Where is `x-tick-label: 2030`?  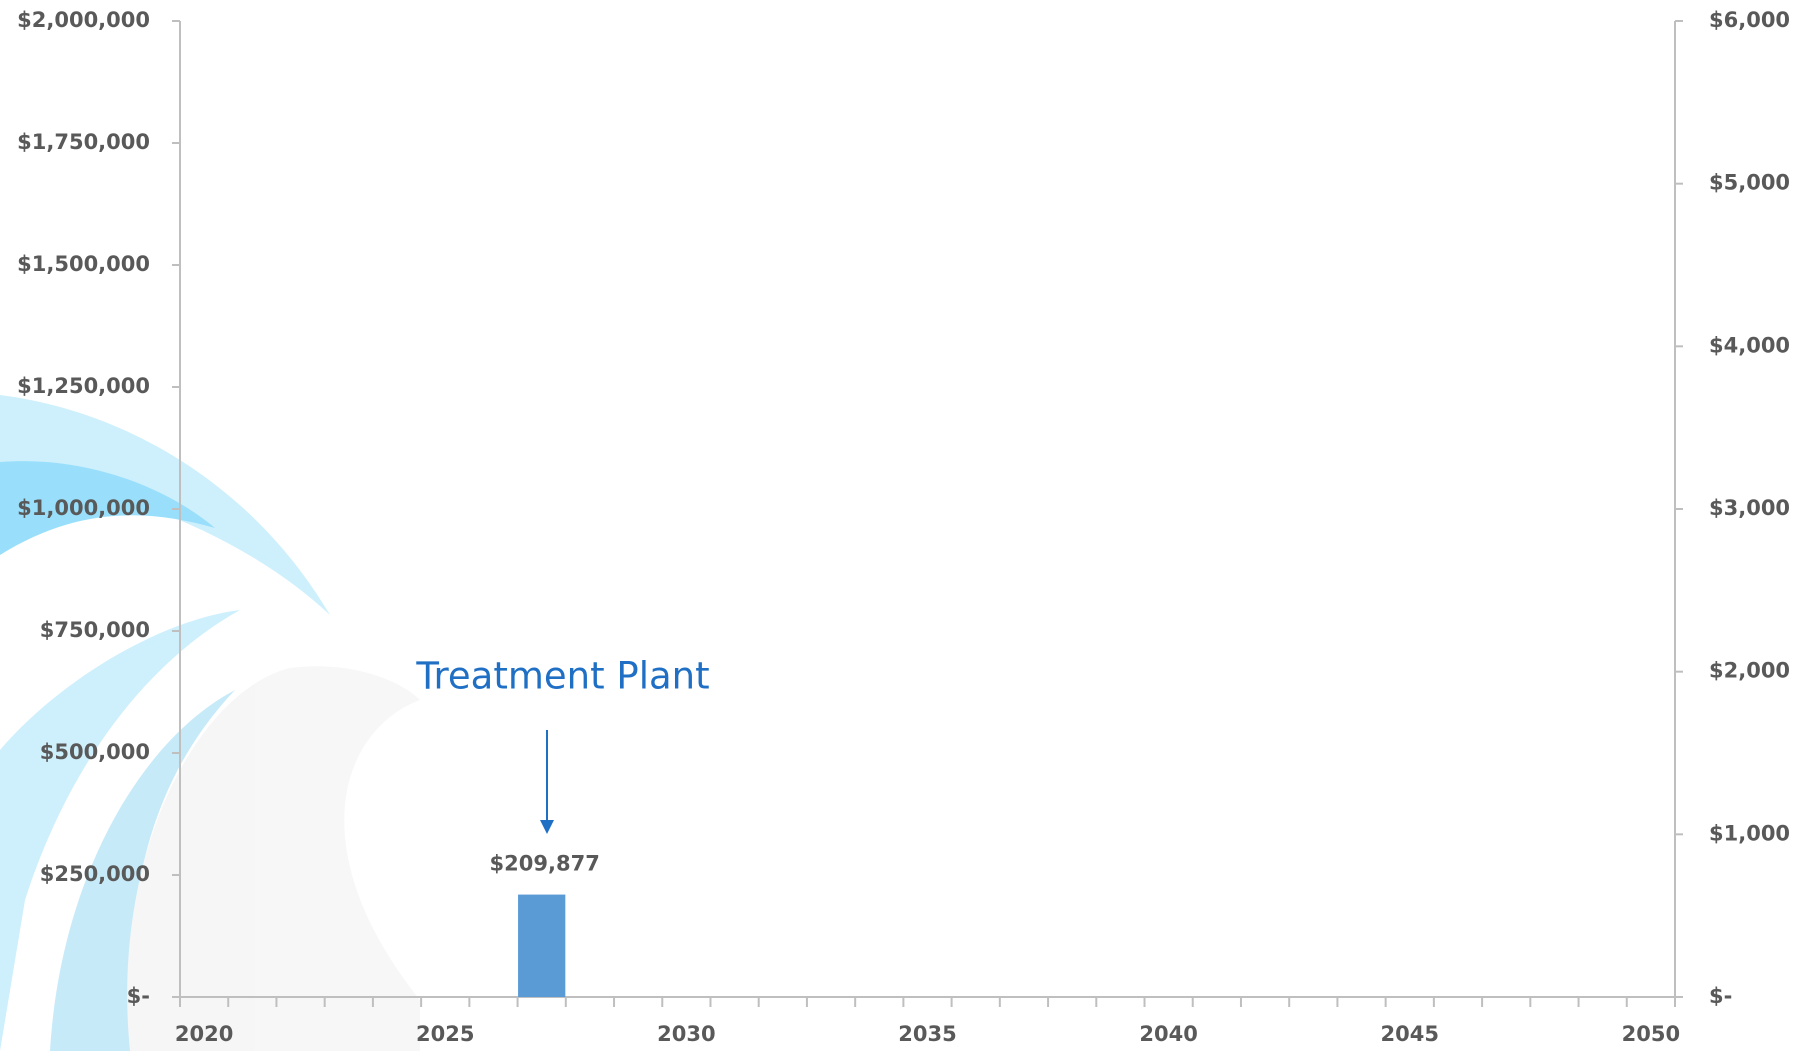 x-tick-label: 2030 is located at coordinates (686, 1034).